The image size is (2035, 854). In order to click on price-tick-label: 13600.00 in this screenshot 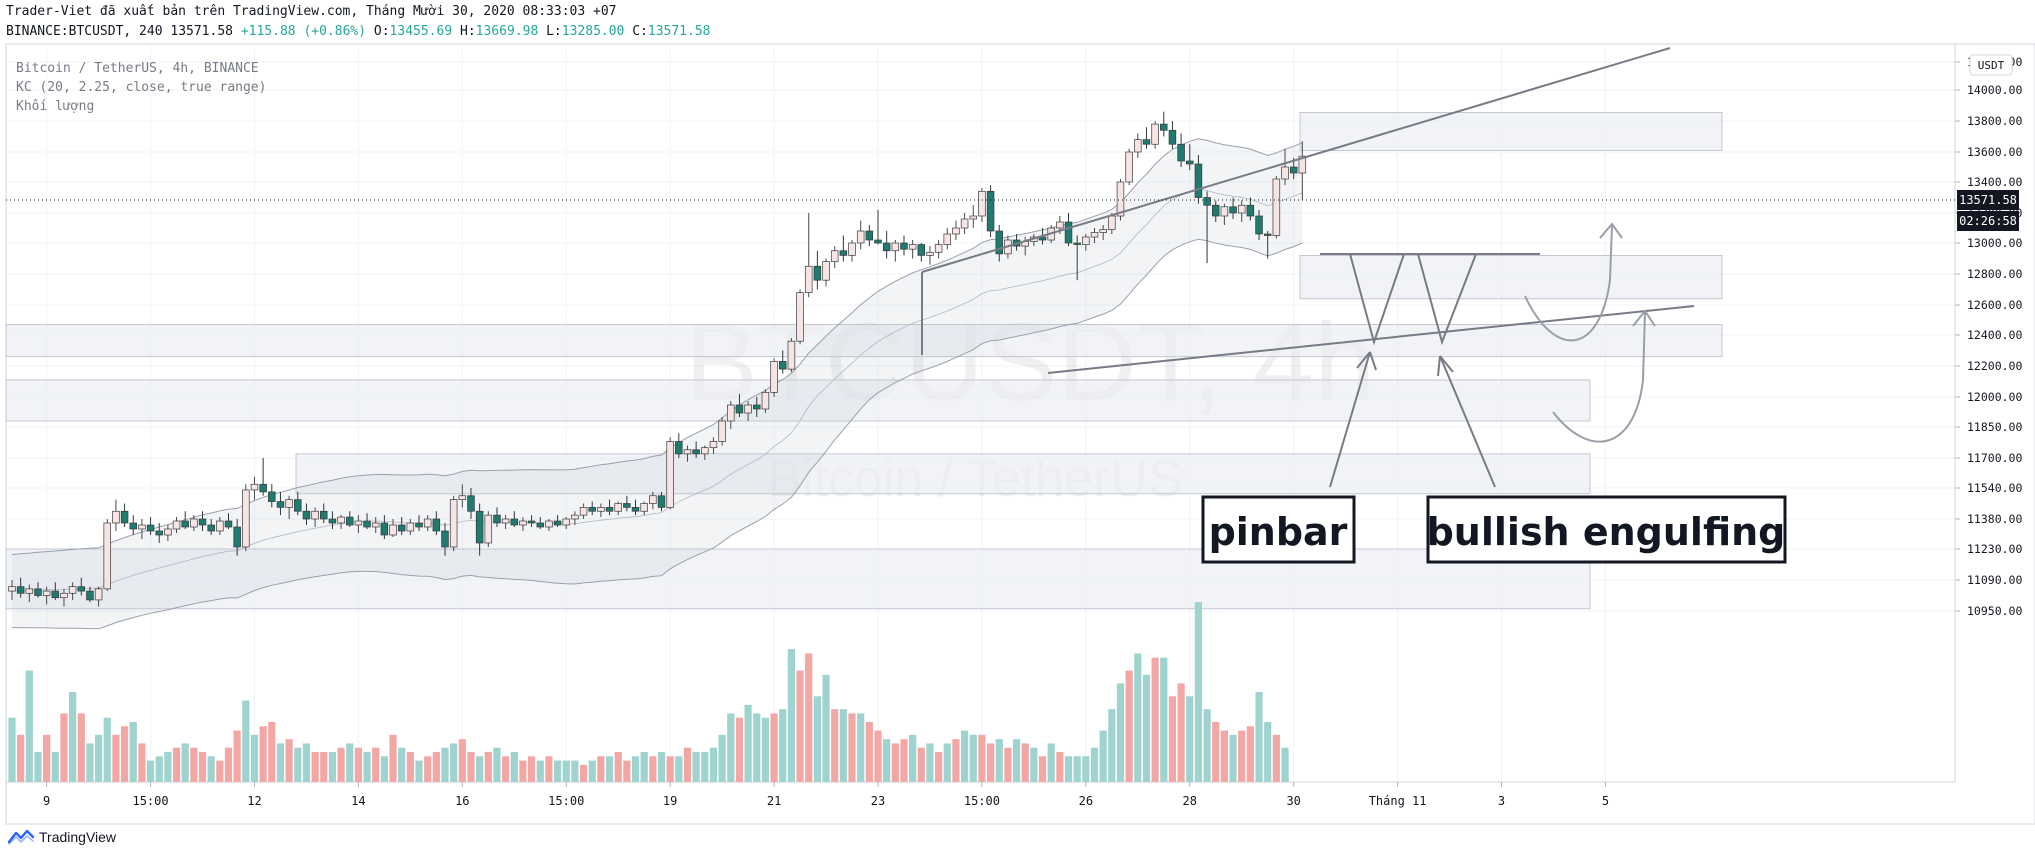, I will do `click(1994, 152)`.